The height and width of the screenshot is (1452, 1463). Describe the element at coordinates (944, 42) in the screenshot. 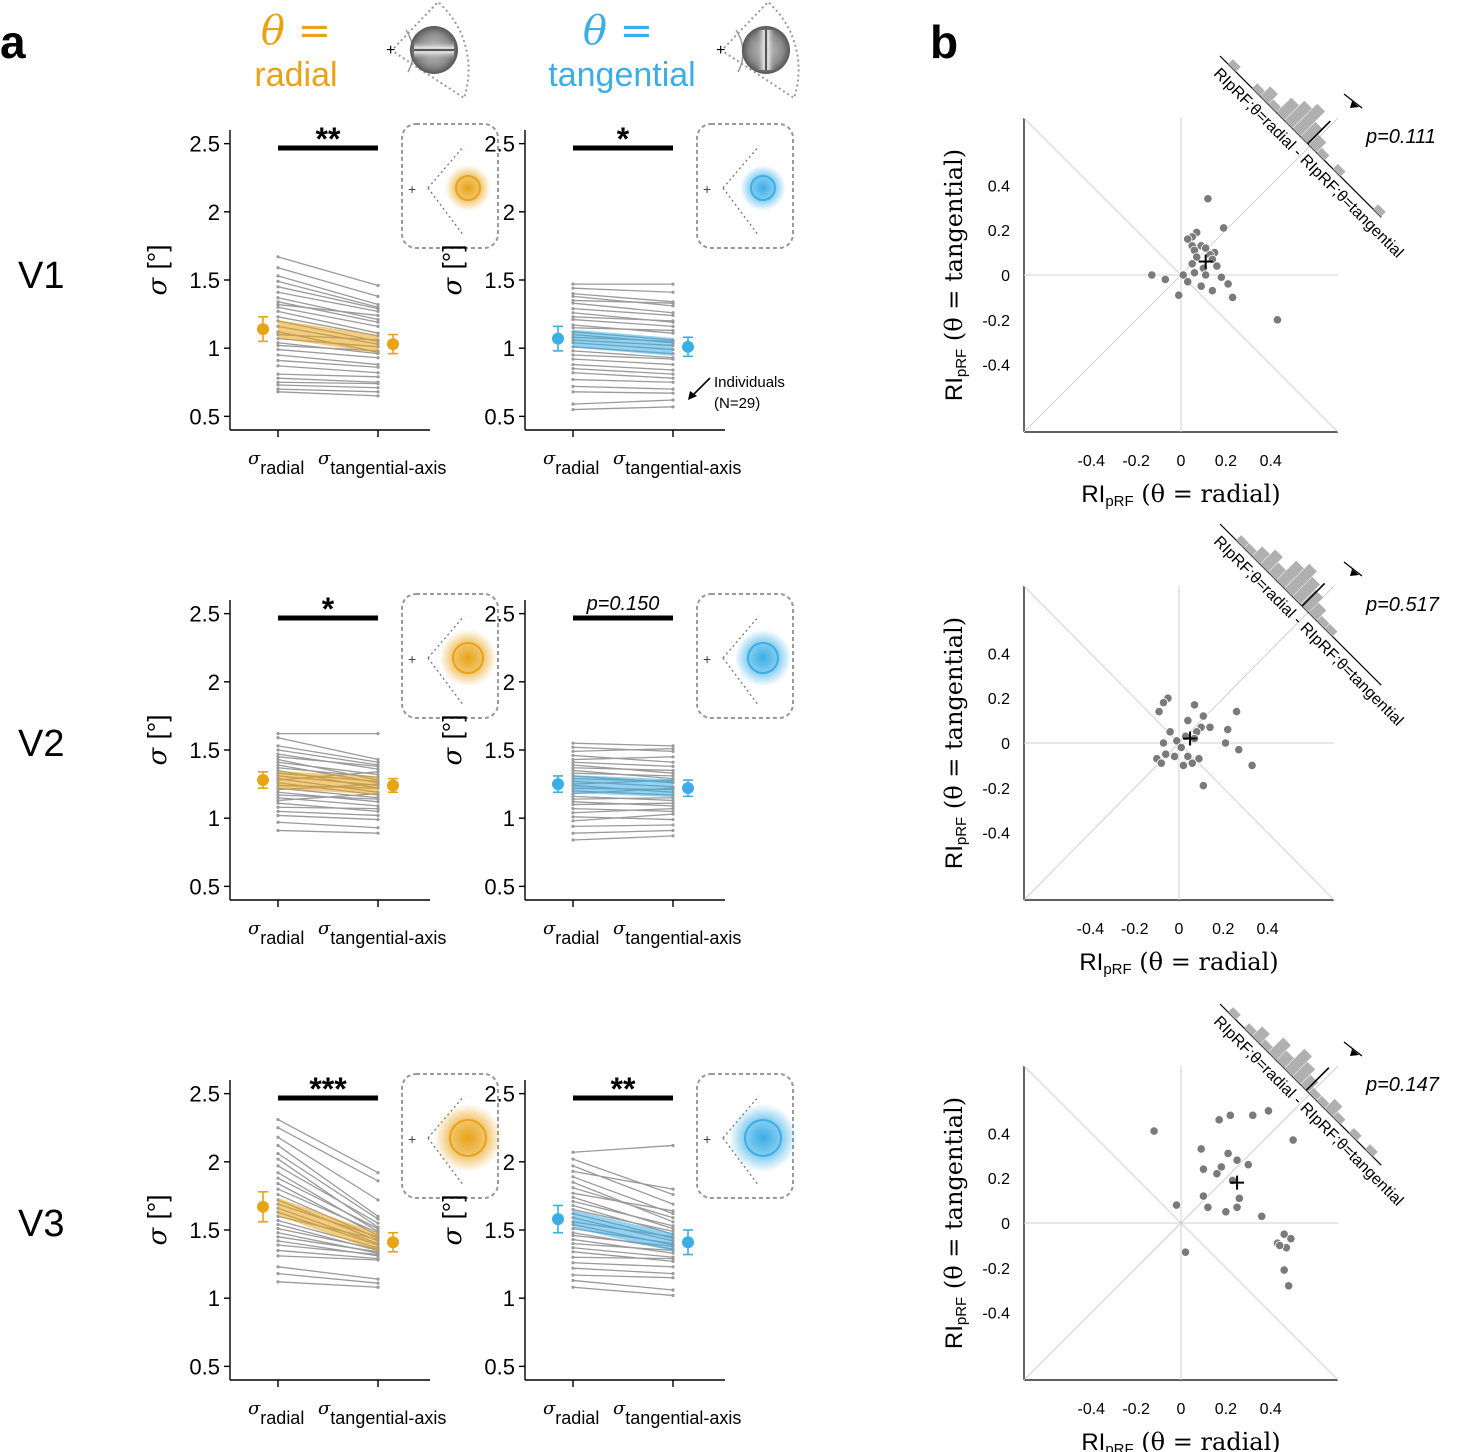

I see `panel-label-b: b` at that location.